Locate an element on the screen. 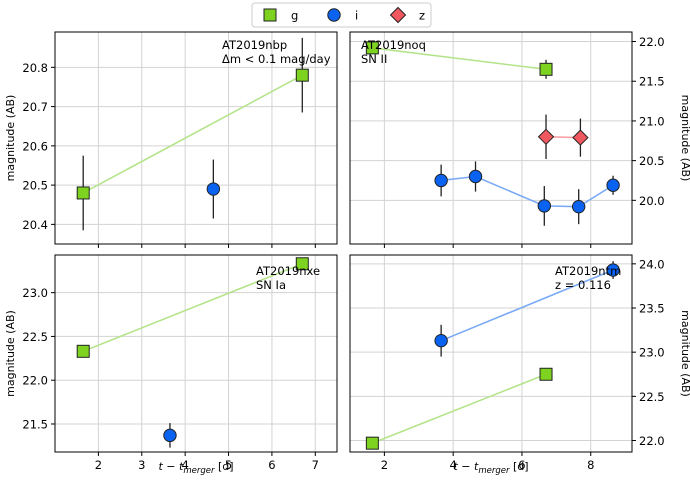  ytick-label: 20.4 is located at coordinates (35, 225).